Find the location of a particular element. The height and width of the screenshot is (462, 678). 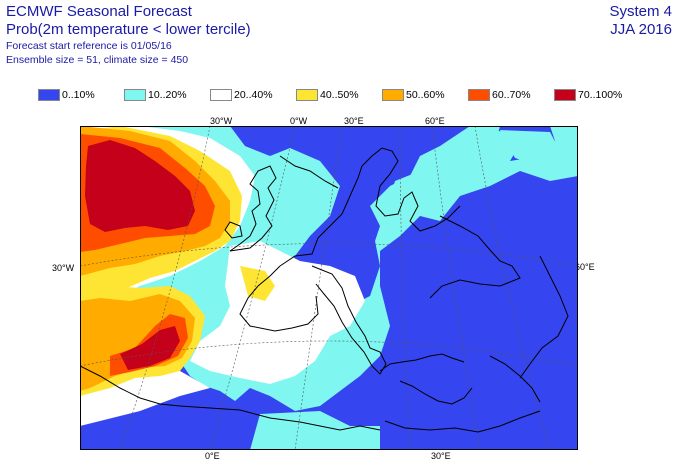

graticule-label-left: 30°W is located at coordinates (63, 268).